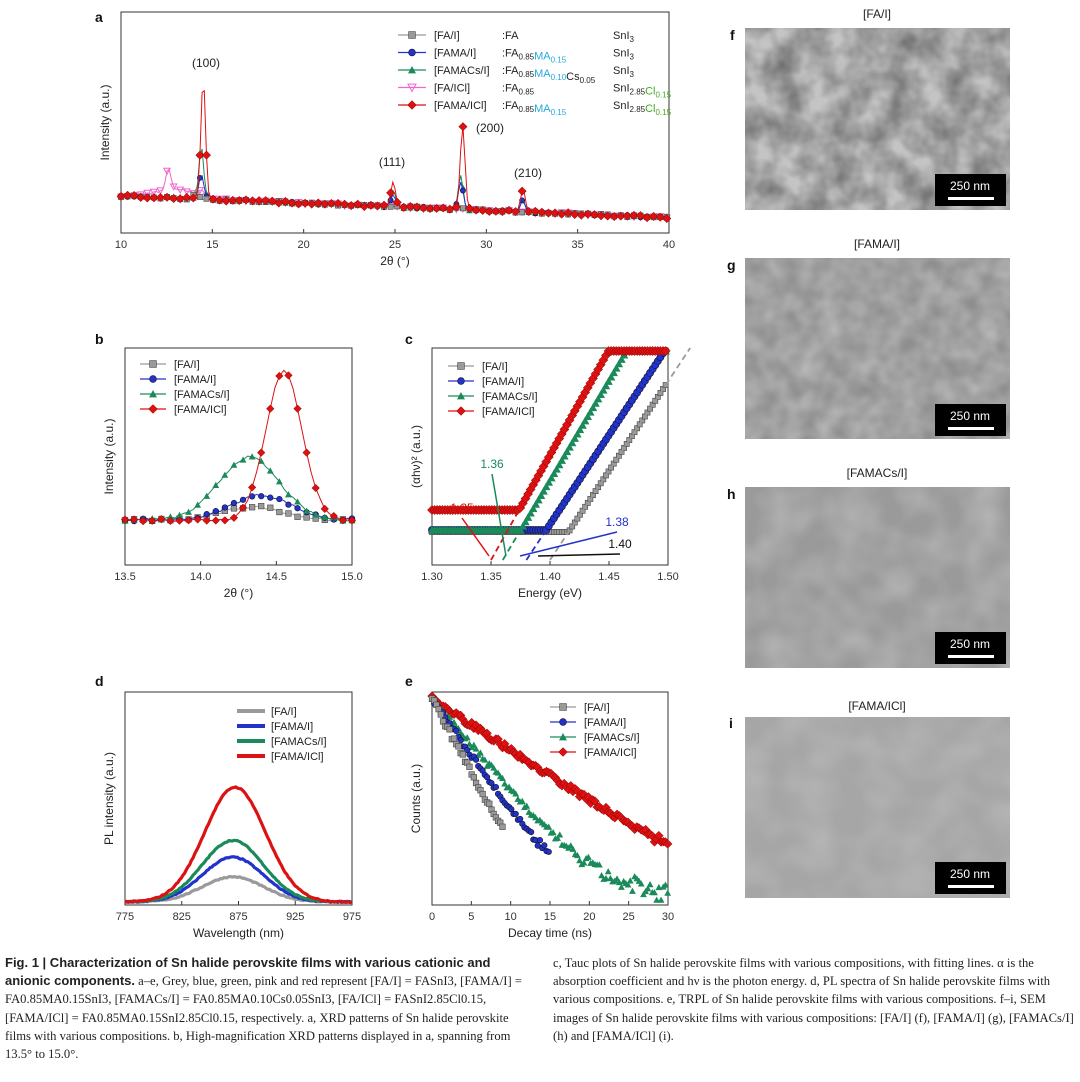 This screenshot has height=1082, width=1080. I want to click on tauc-x-axis-label: Energy (eV), so click(550, 593).